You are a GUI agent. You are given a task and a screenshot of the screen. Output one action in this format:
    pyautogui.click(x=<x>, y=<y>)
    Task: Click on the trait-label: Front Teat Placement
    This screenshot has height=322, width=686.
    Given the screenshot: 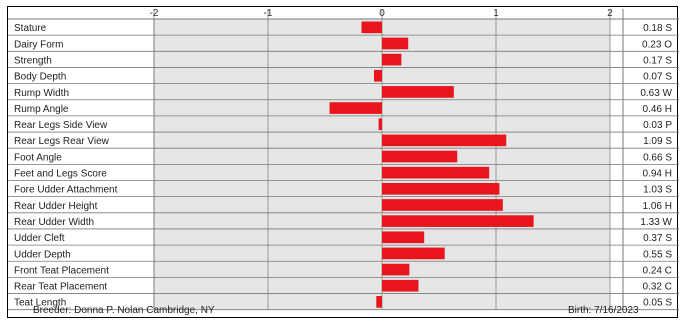 What is the action you would take?
    pyautogui.click(x=61, y=270)
    